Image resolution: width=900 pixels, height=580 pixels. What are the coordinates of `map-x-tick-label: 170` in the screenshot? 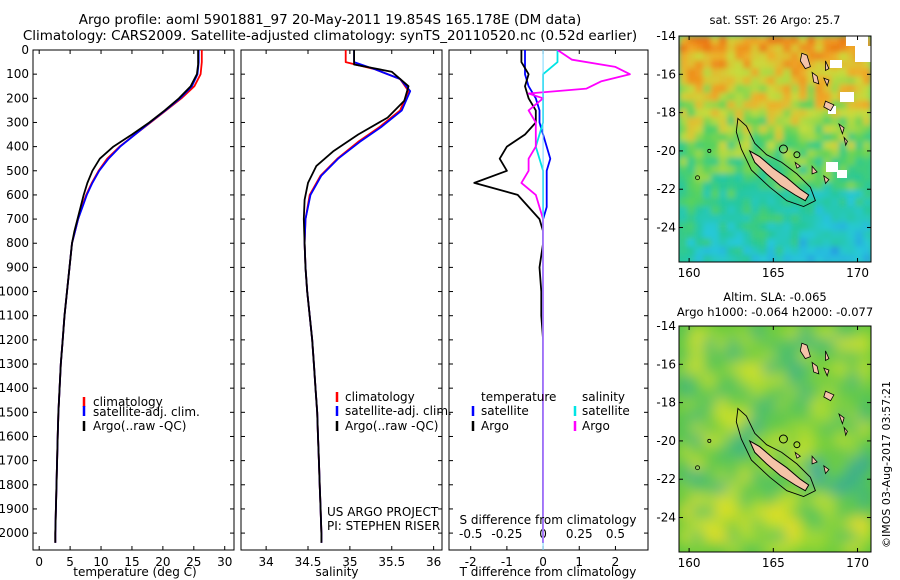 It's located at (857, 273).